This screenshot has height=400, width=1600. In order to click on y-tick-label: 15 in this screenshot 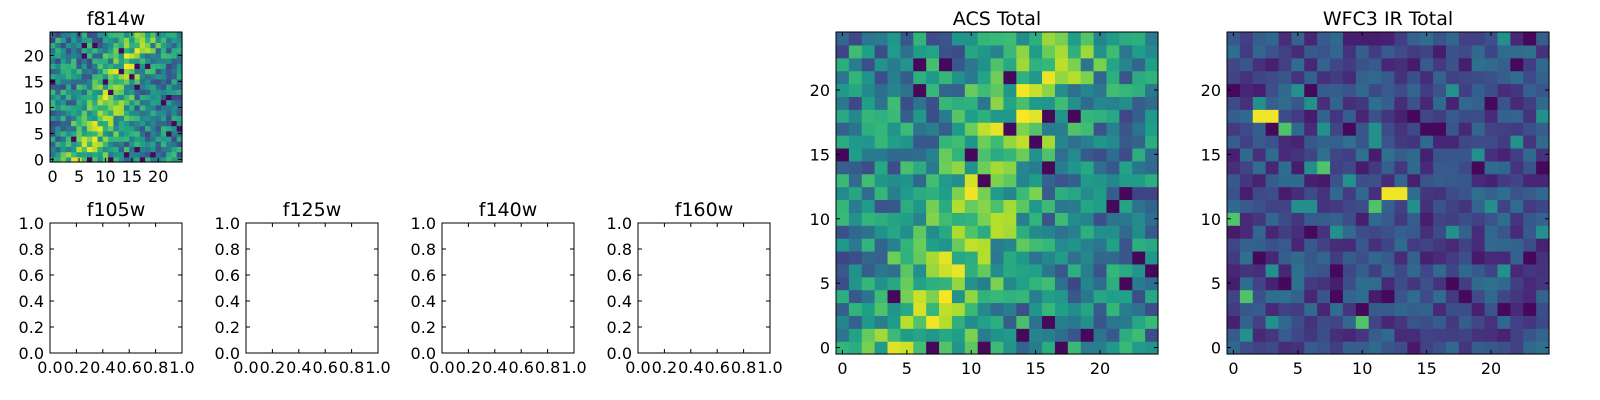, I will do `click(34, 81)`.